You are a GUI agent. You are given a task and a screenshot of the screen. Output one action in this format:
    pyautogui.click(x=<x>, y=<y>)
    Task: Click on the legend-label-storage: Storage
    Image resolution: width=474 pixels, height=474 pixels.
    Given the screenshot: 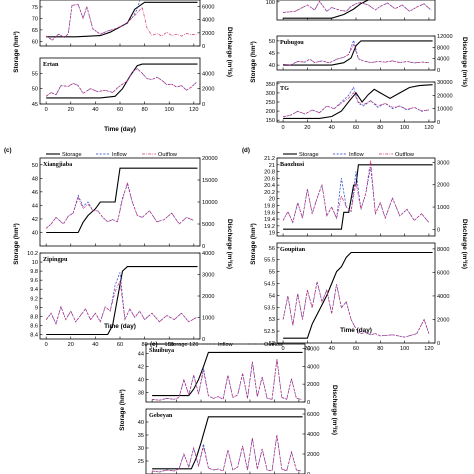 What is the action you would take?
    pyautogui.click(x=309, y=155)
    